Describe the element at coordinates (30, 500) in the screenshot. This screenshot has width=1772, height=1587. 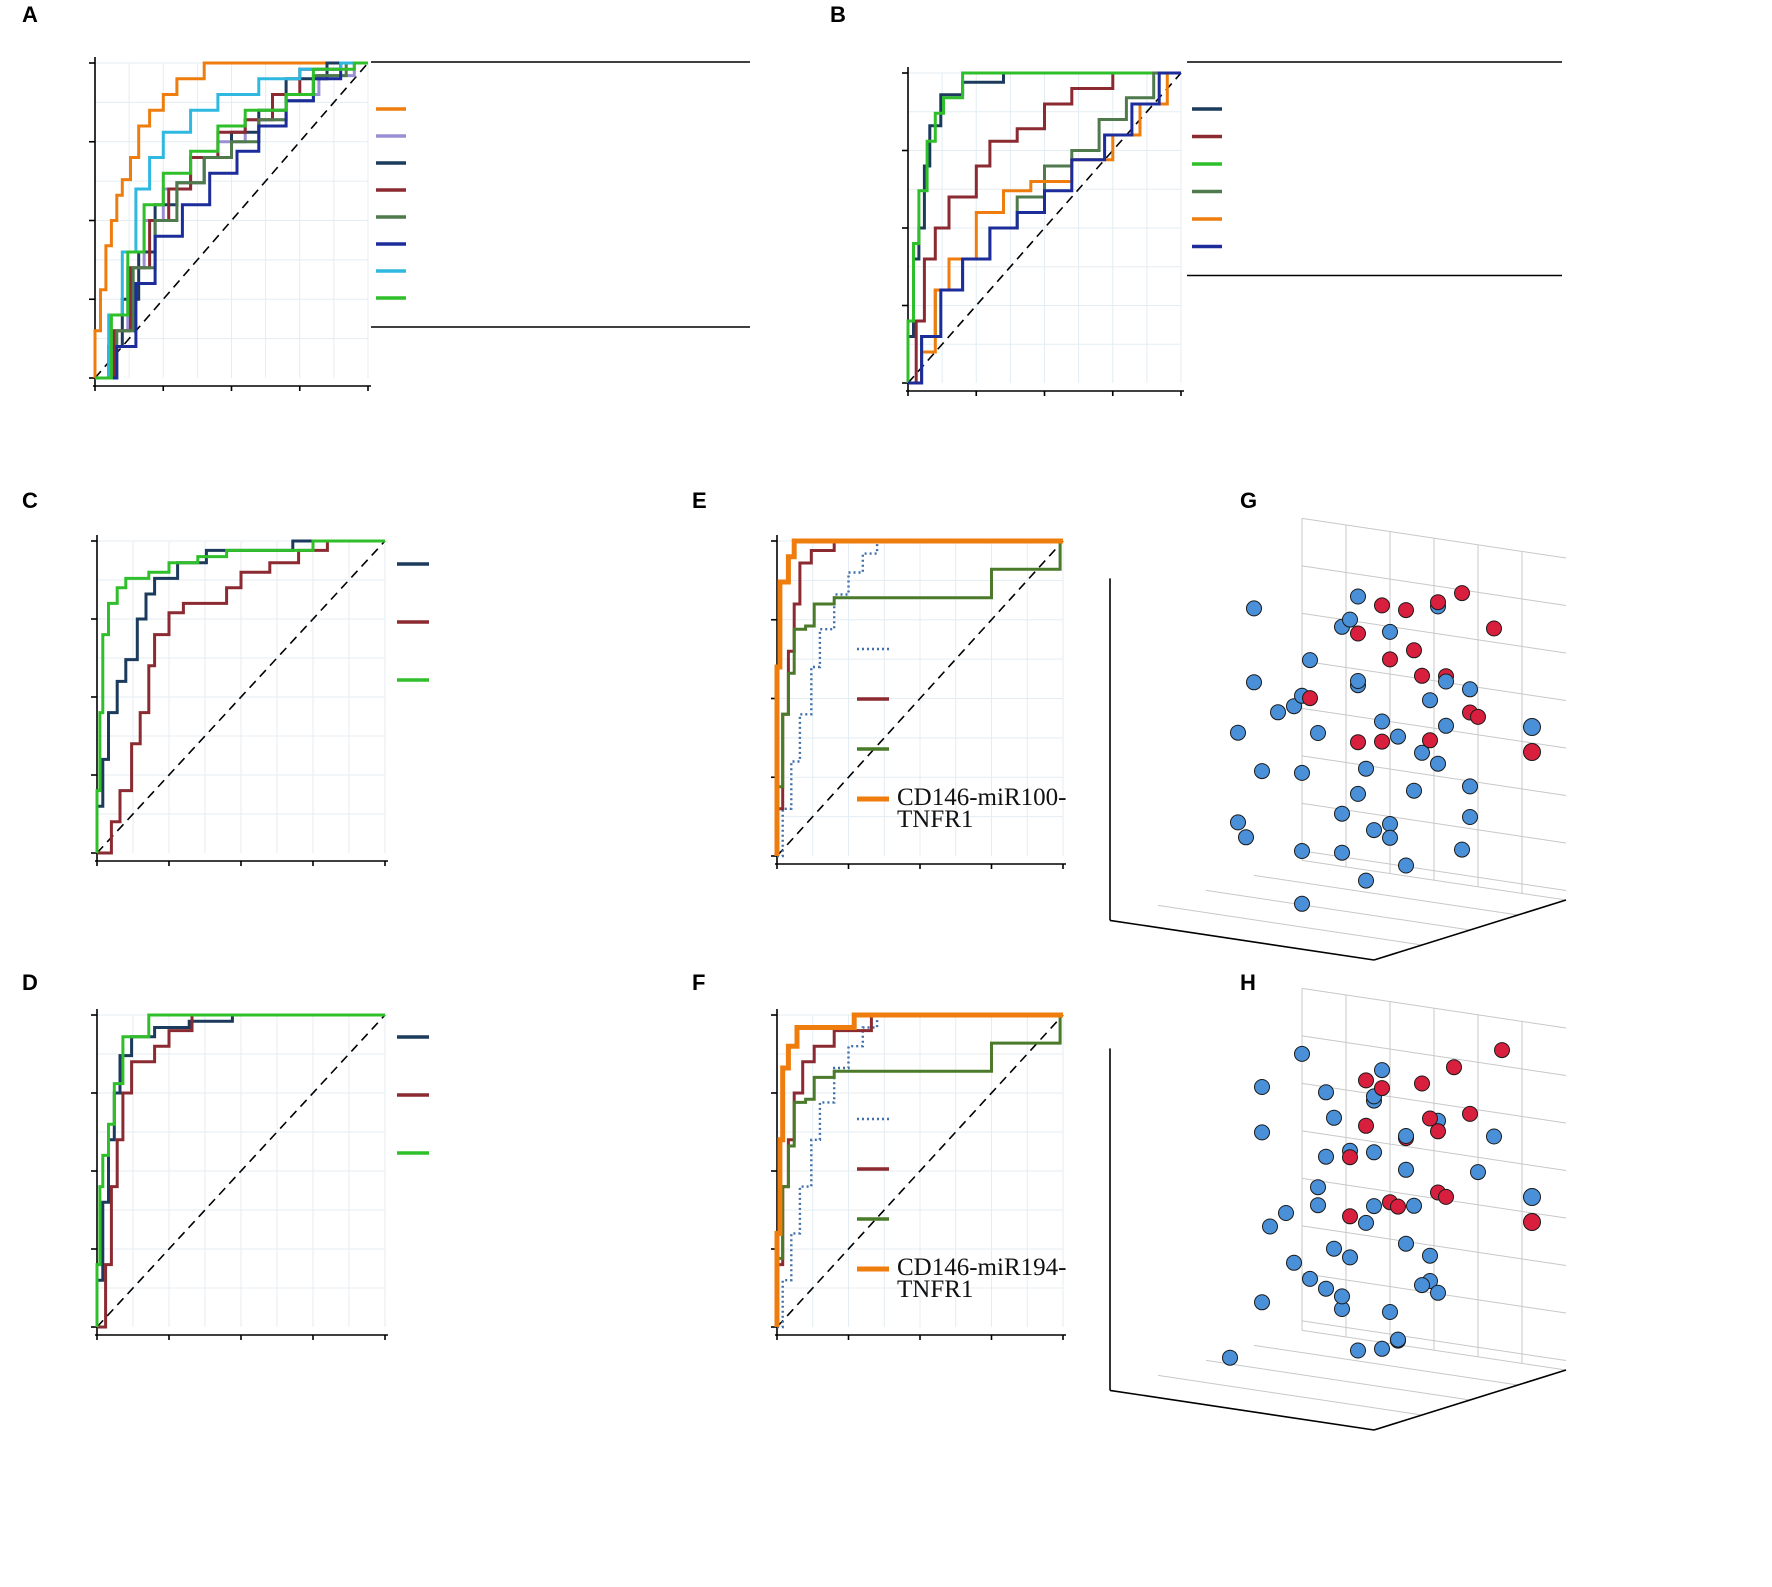
I see `panel-label: C` at that location.